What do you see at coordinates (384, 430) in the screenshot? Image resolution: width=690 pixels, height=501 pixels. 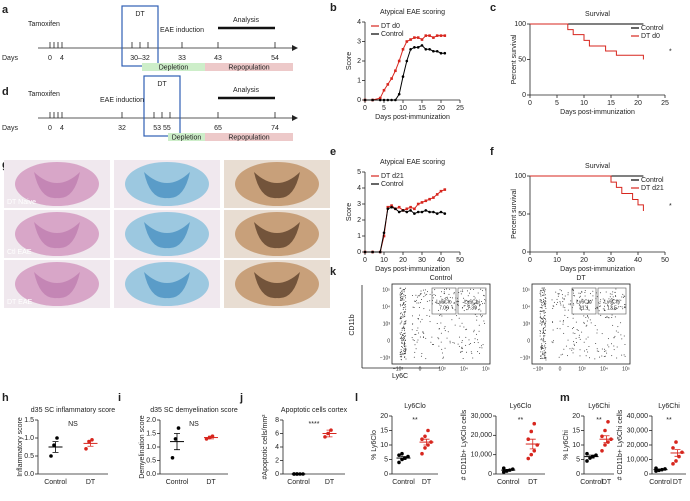 I see `y-tick-label: 15` at bounding box center [384, 430].